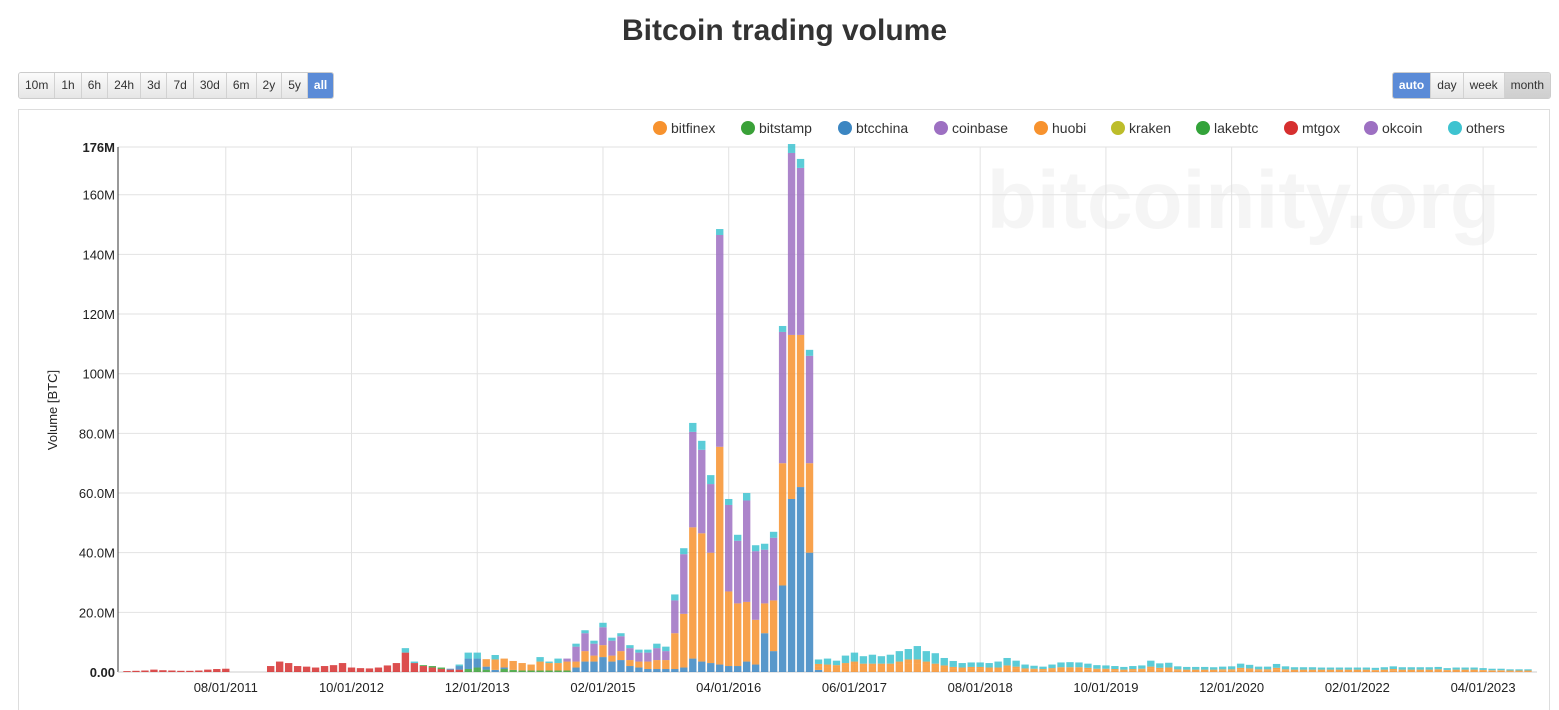 The width and height of the screenshot is (1559, 710). Describe the element at coordinates (1485, 128) in the screenshot. I see `legend-label-others: others` at that location.